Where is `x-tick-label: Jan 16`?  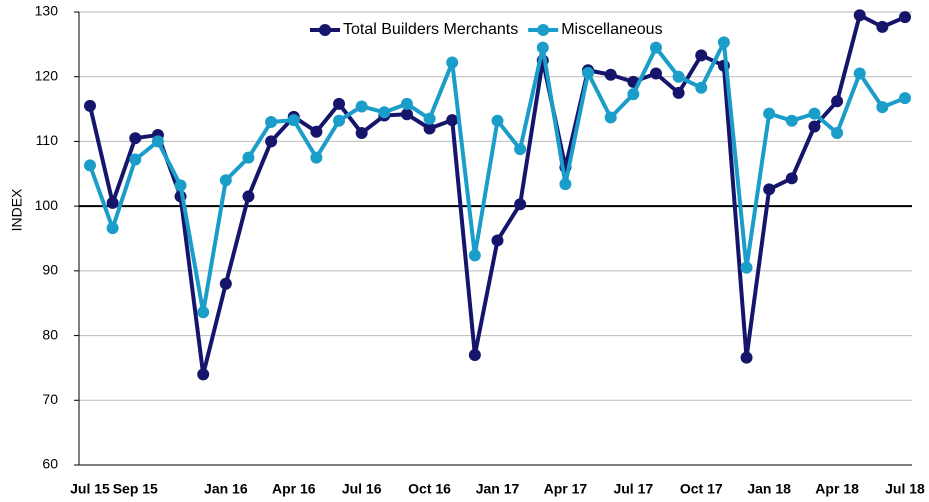 x-tick-label: Jan 16 is located at coordinates (226, 489).